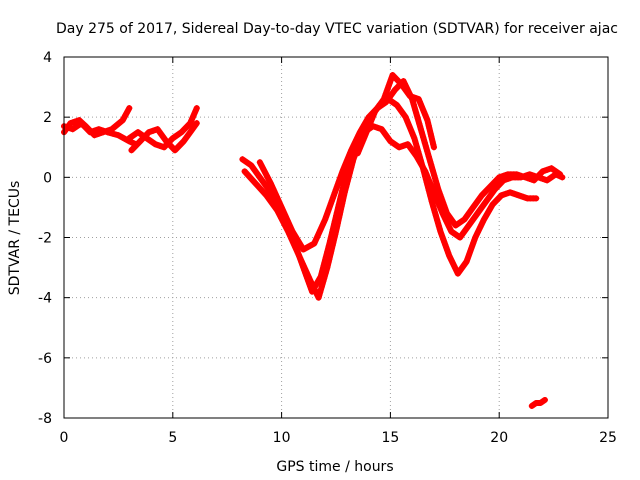  Describe the element at coordinates (608, 438) in the screenshot. I see `x-tick-label: 25` at that location.